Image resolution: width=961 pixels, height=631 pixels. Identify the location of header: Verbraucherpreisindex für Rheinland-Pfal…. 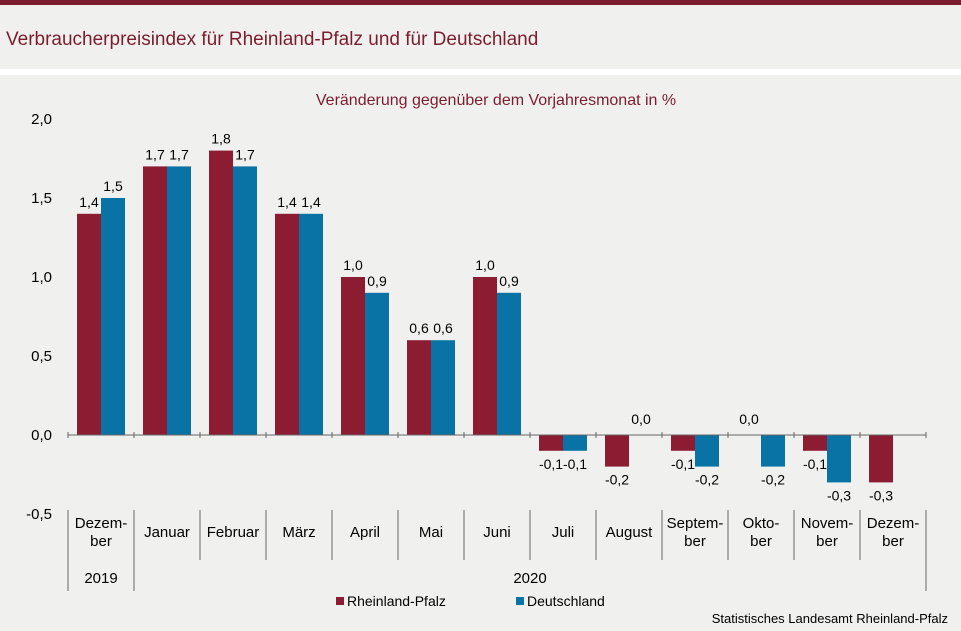
(480, 37).